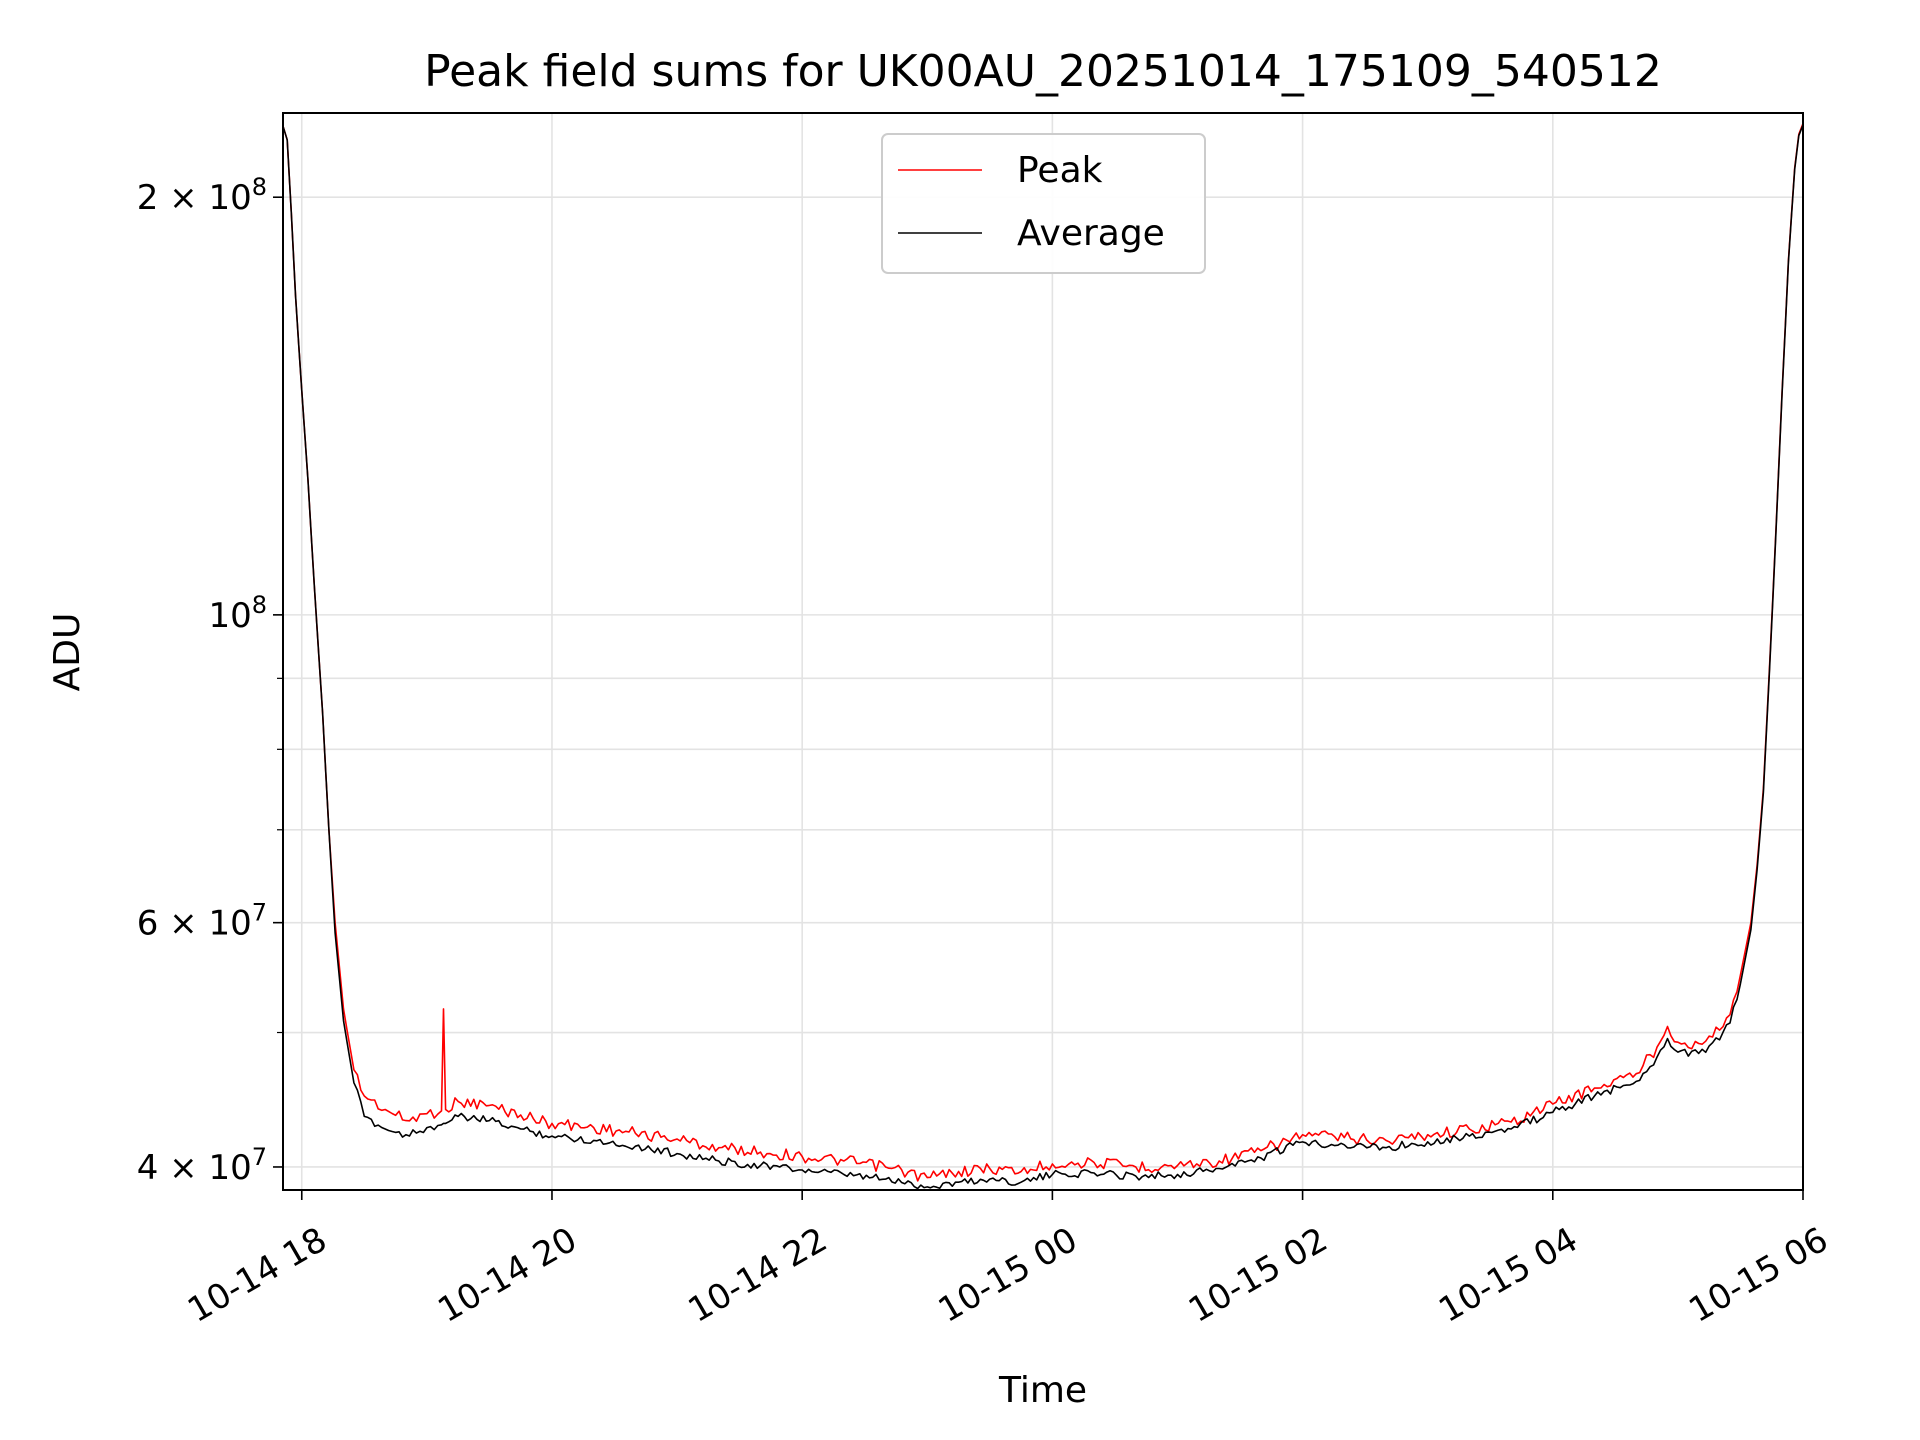 The image size is (1920, 1440). What do you see at coordinates (1060, 170) in the screenshot?
I see `legend-peak-label: Peak` at bounding box center [1060, 170].